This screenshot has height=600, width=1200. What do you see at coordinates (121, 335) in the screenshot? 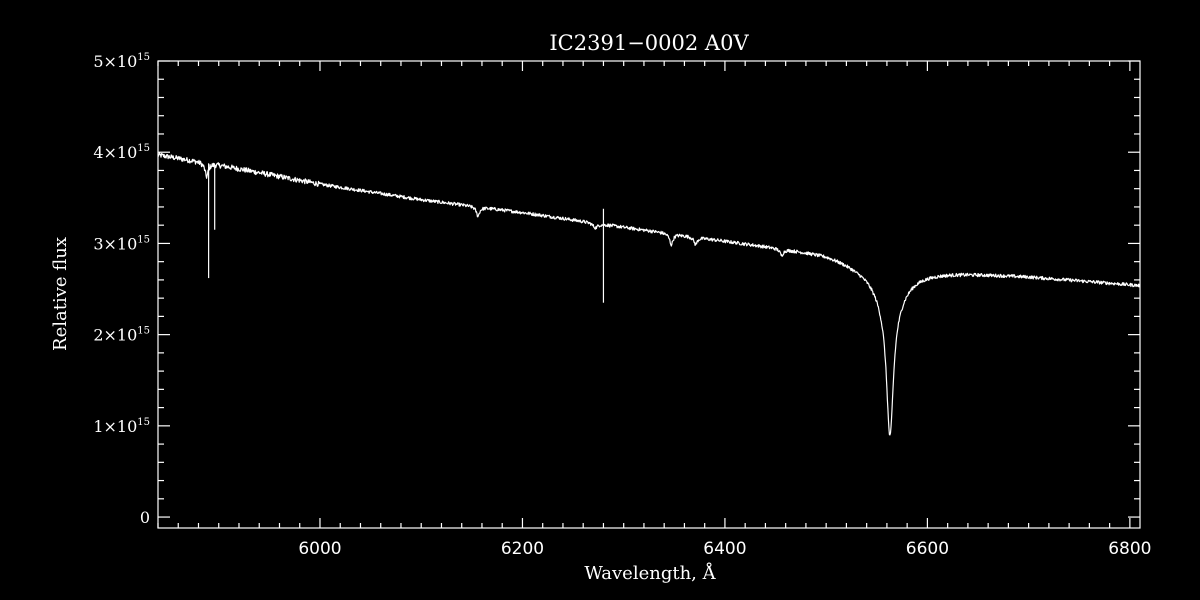
I see `y-tick-label: 2×1015` at bounding box center [121, 335].